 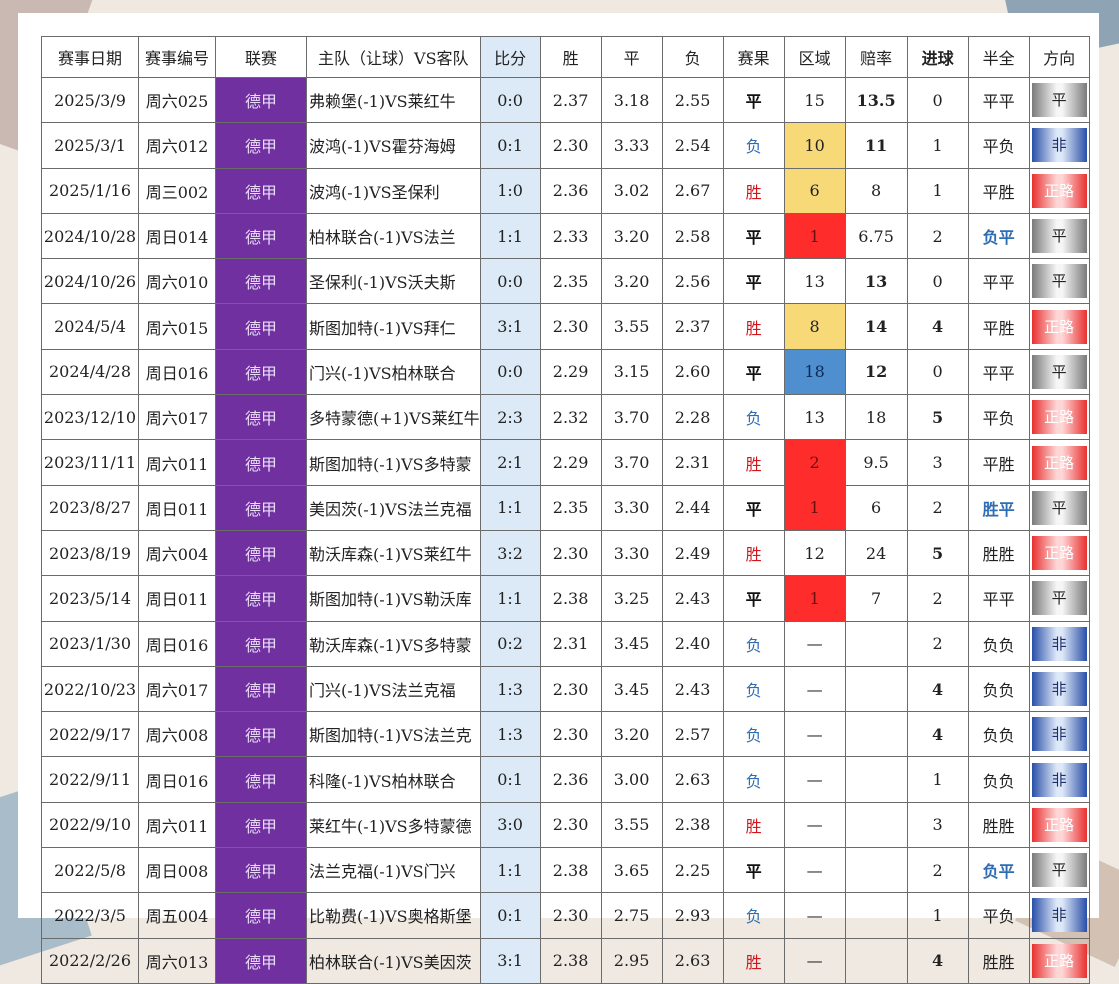 What do you see at coordinates (393, 553) in the screenshot?
I see `cell-teams: 勒沃库森(-1)VS莱红牛` at bounding box center [393, 553].